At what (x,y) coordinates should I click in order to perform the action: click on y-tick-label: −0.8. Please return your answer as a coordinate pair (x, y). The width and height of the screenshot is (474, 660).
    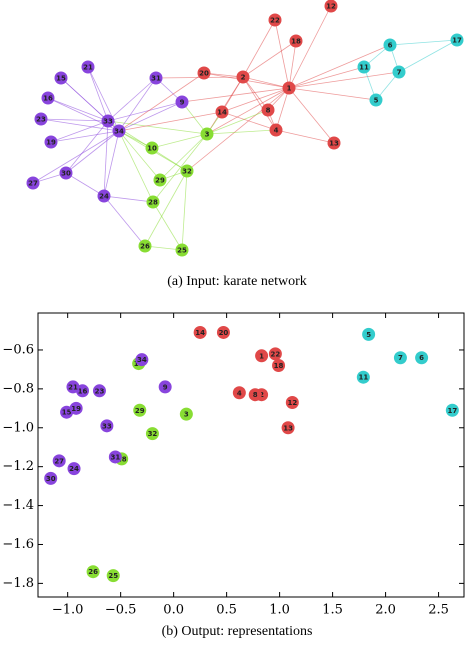
    Looking at the image, I should click on (18, 388).